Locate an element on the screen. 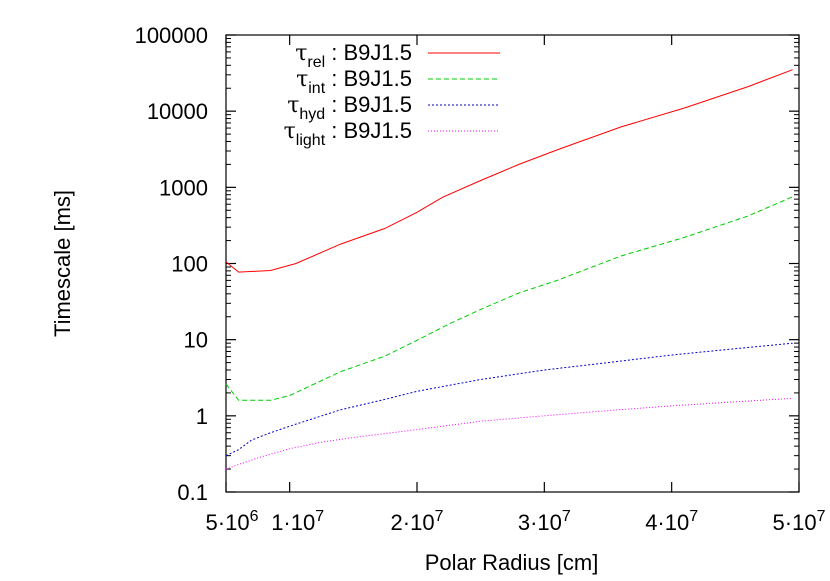 Image resolution: width=830 pixels, height=581 pixels. x-tick-label: 4·10⁷ is located at coordinates (671, 521).